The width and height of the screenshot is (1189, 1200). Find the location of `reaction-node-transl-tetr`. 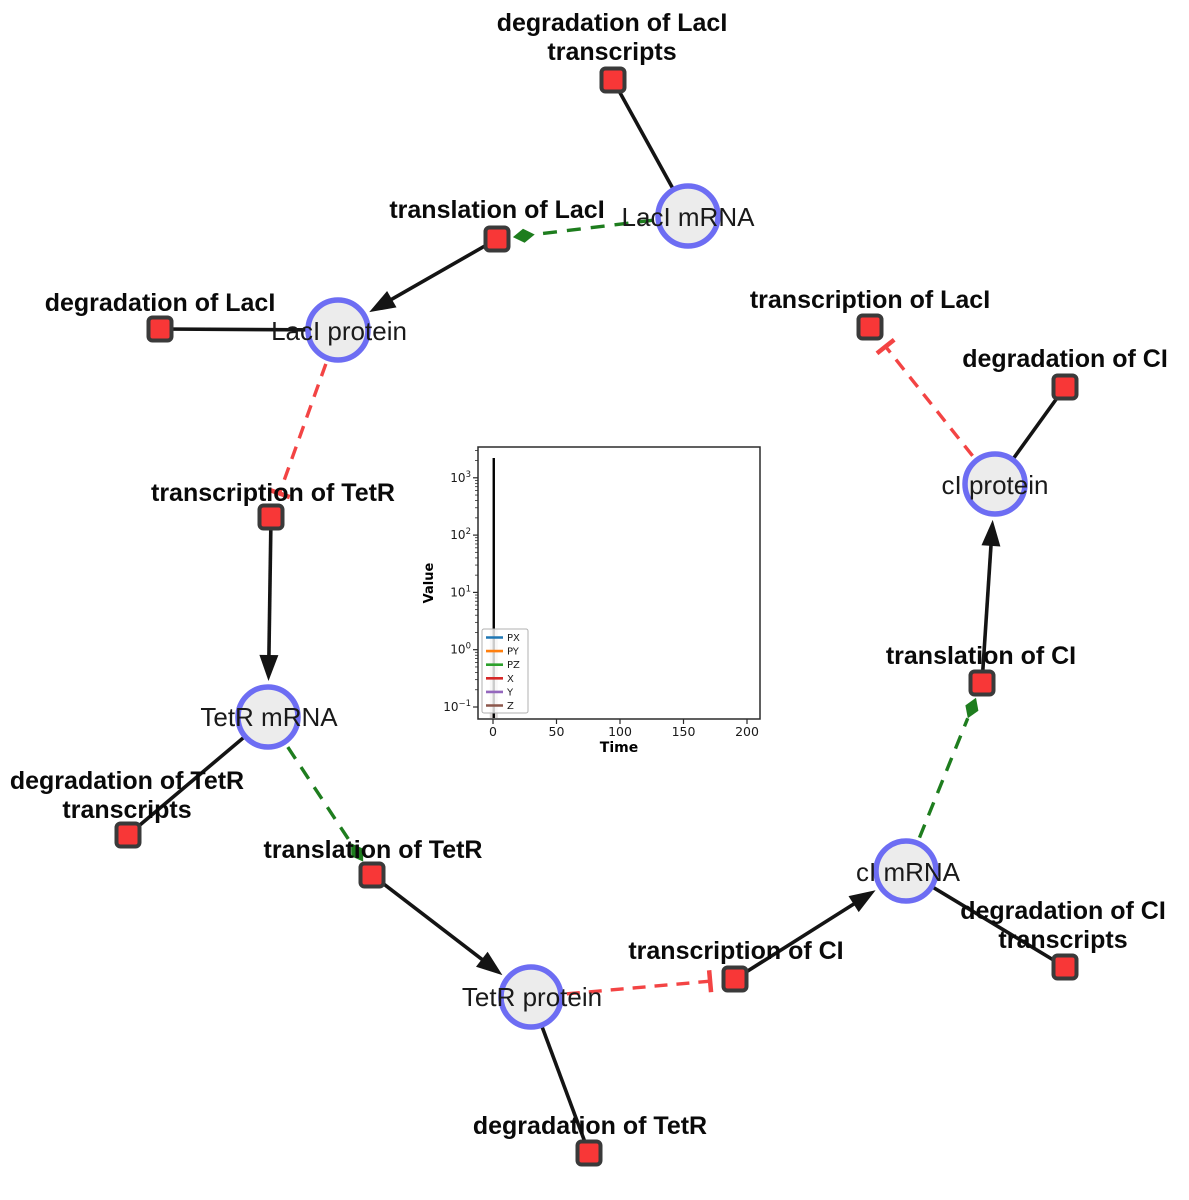

reaction-node-transl-tetr is located at coordinates (372, 875).